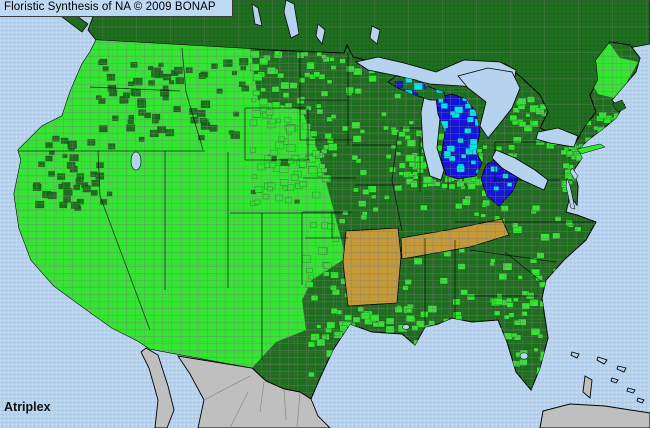 This screenshot has width=650, height=428. I want to click on lake-pontchartrain, so click(406, 327).